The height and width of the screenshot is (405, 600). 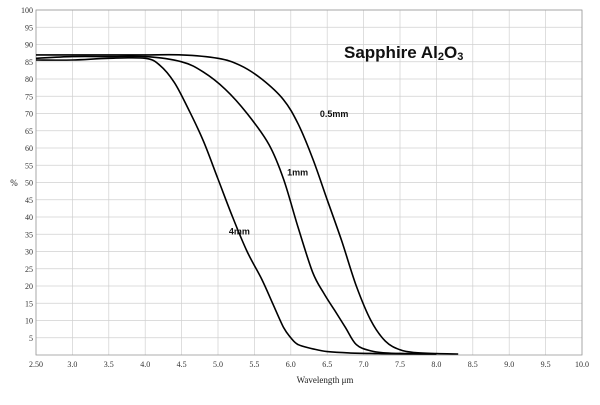 I want to click on x-tick-label: 3.0, so click(x=72, y=364).